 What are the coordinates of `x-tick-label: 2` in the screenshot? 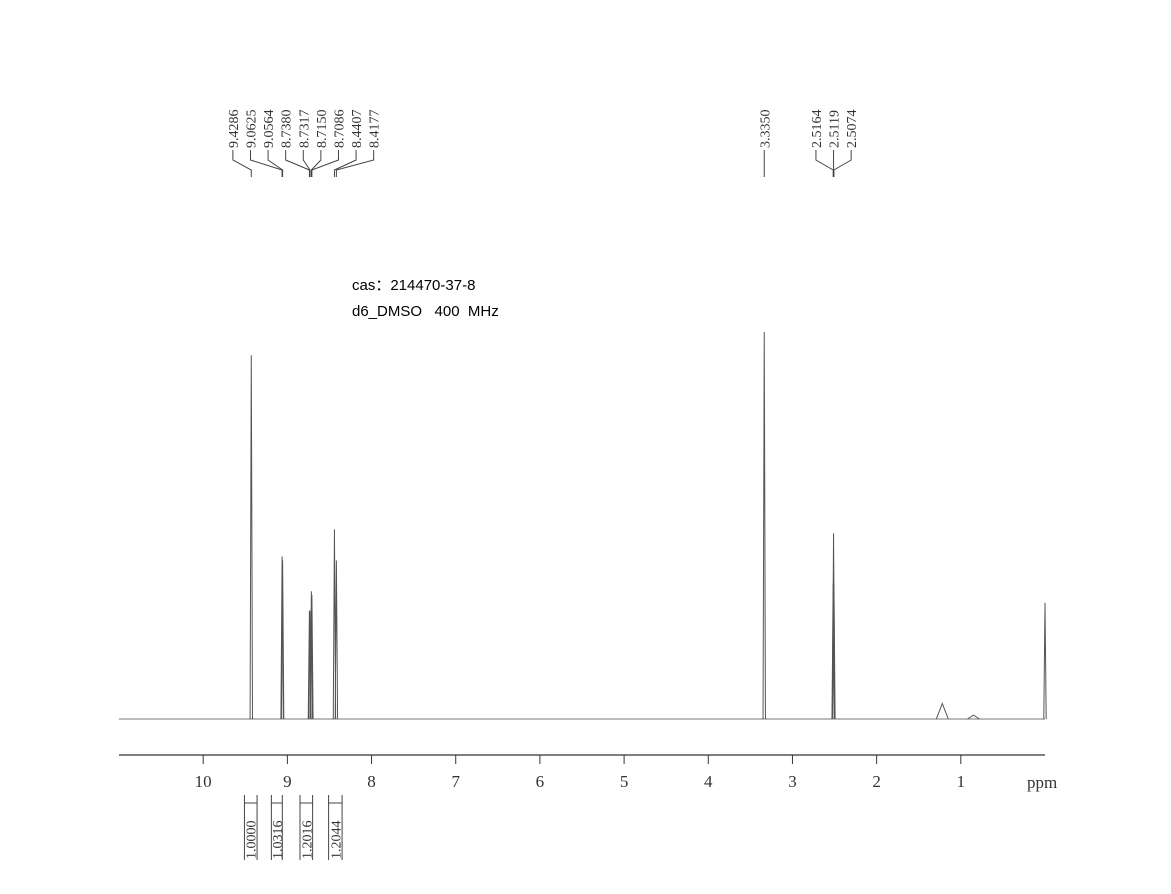 It's located at (876, 781).